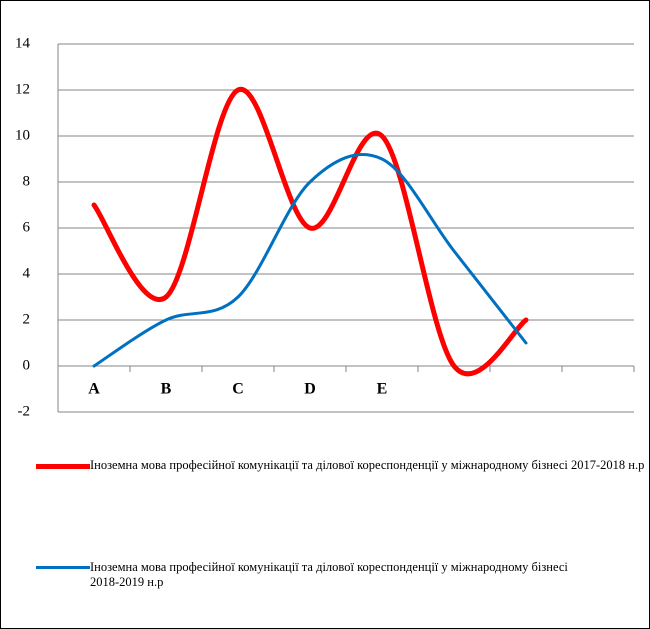 This screenshot has width=650, height=629. I want to click on y-tick-label: 12, so click(22, 89).